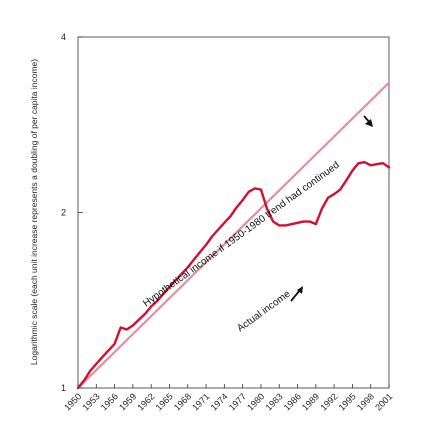 This screenshot has height=438, width=424. I want to click on x-axis-tick-label-1: 1953, so click(90, 401).